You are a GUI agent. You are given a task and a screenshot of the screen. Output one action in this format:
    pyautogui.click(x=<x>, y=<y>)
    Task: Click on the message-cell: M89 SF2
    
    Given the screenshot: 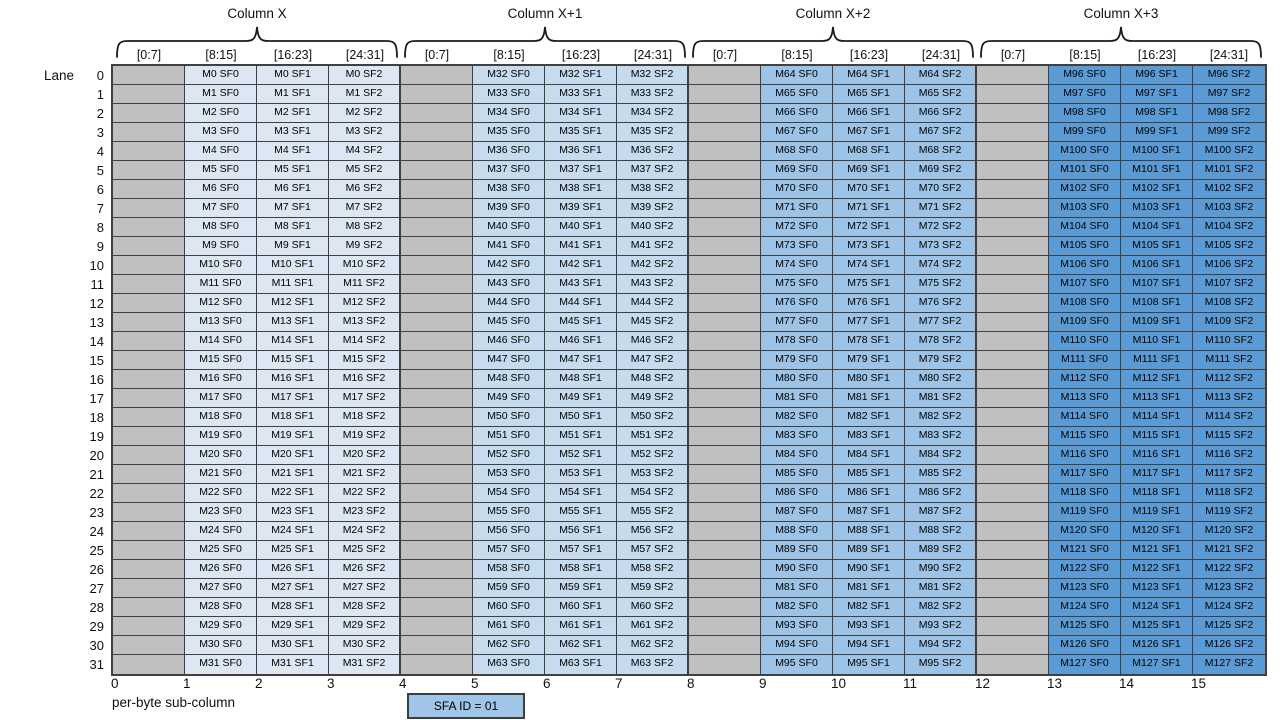 What is the action you would take?
    pyautogui.click(x=941, y=550)
    